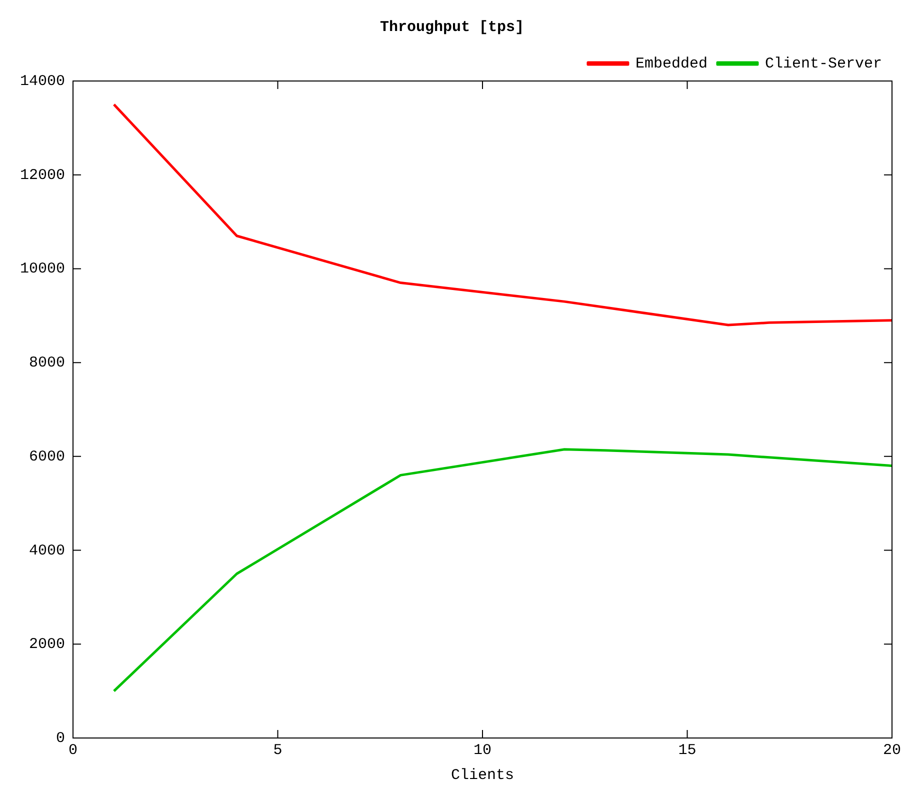  I want to click on y-tick-label: 2000, so click(47, 645).